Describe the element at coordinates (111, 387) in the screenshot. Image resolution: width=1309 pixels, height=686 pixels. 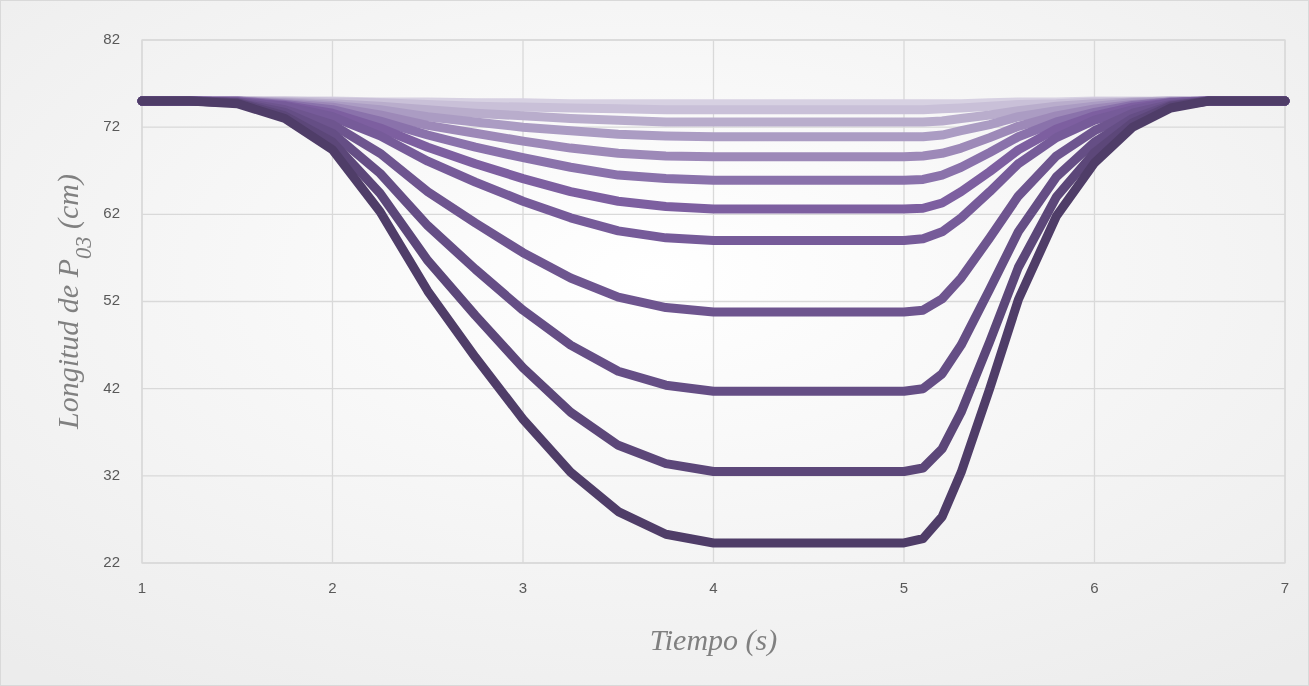
I see `y-tick-label: 42` at that location.